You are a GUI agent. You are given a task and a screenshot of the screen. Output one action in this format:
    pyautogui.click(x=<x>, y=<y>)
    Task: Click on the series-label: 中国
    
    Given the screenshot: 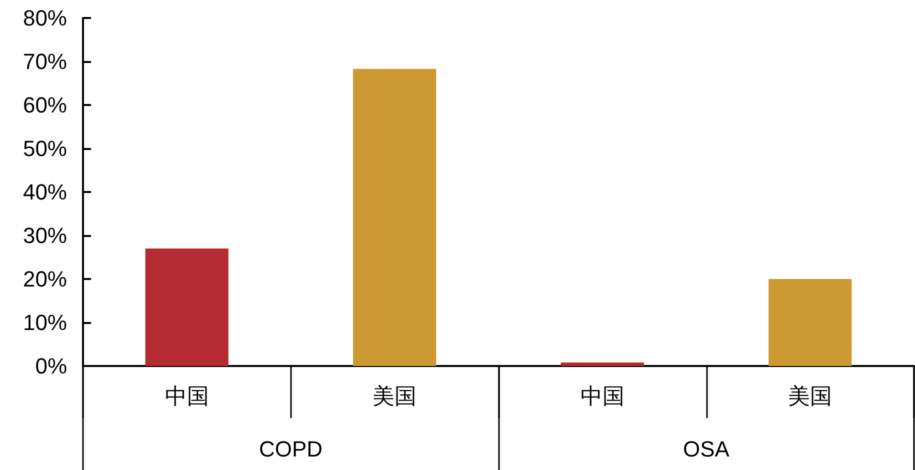 What is the action you would take?
    pyautogui.click(x=186, y=397)
    